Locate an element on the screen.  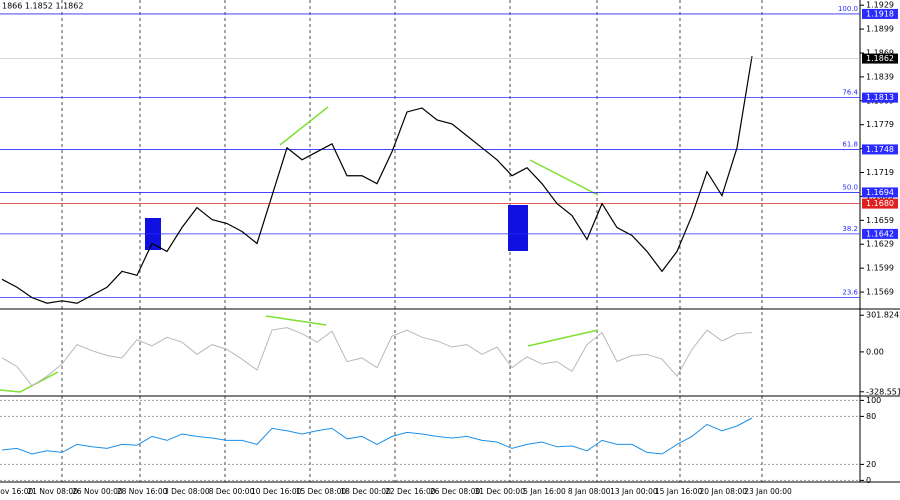
level-label: 1.1813 is located at coordinates (880, 97).